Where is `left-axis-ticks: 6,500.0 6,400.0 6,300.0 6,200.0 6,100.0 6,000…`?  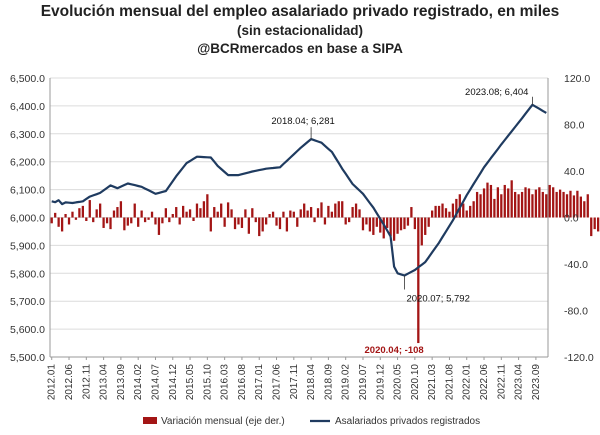 left-axis-ticks: 6,500.0 6,400.0 6,300.0 6,200.0 6,100.0 6,000… is located at coordinates (27, 218).